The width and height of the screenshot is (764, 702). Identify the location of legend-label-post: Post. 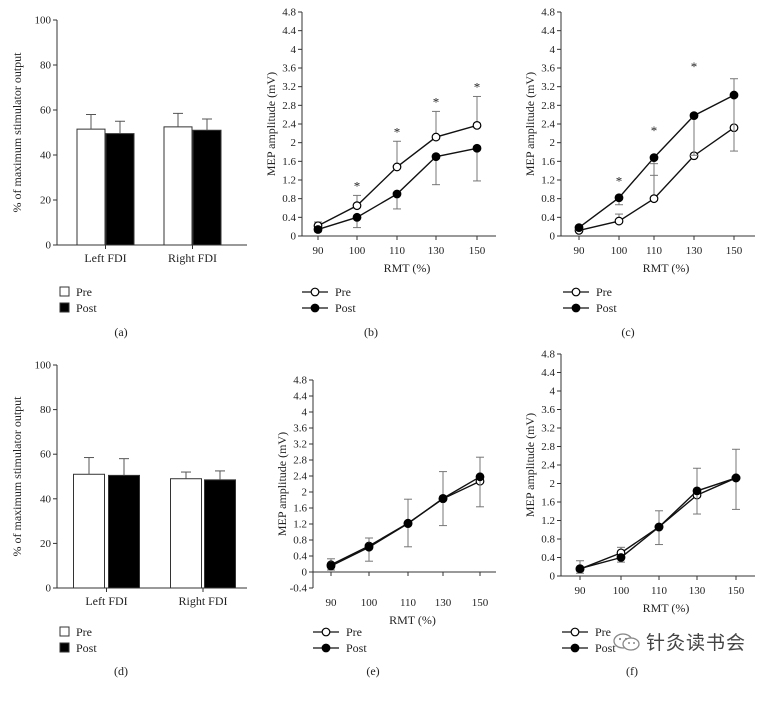
(86, 308).